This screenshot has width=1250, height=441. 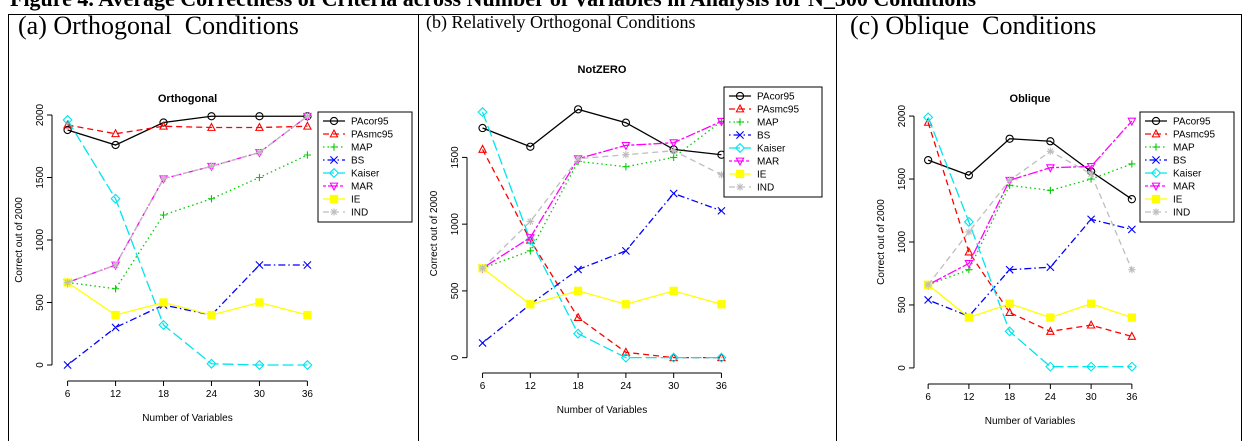 I want to click on legend-label: BS, so click(x=1180, y=161).